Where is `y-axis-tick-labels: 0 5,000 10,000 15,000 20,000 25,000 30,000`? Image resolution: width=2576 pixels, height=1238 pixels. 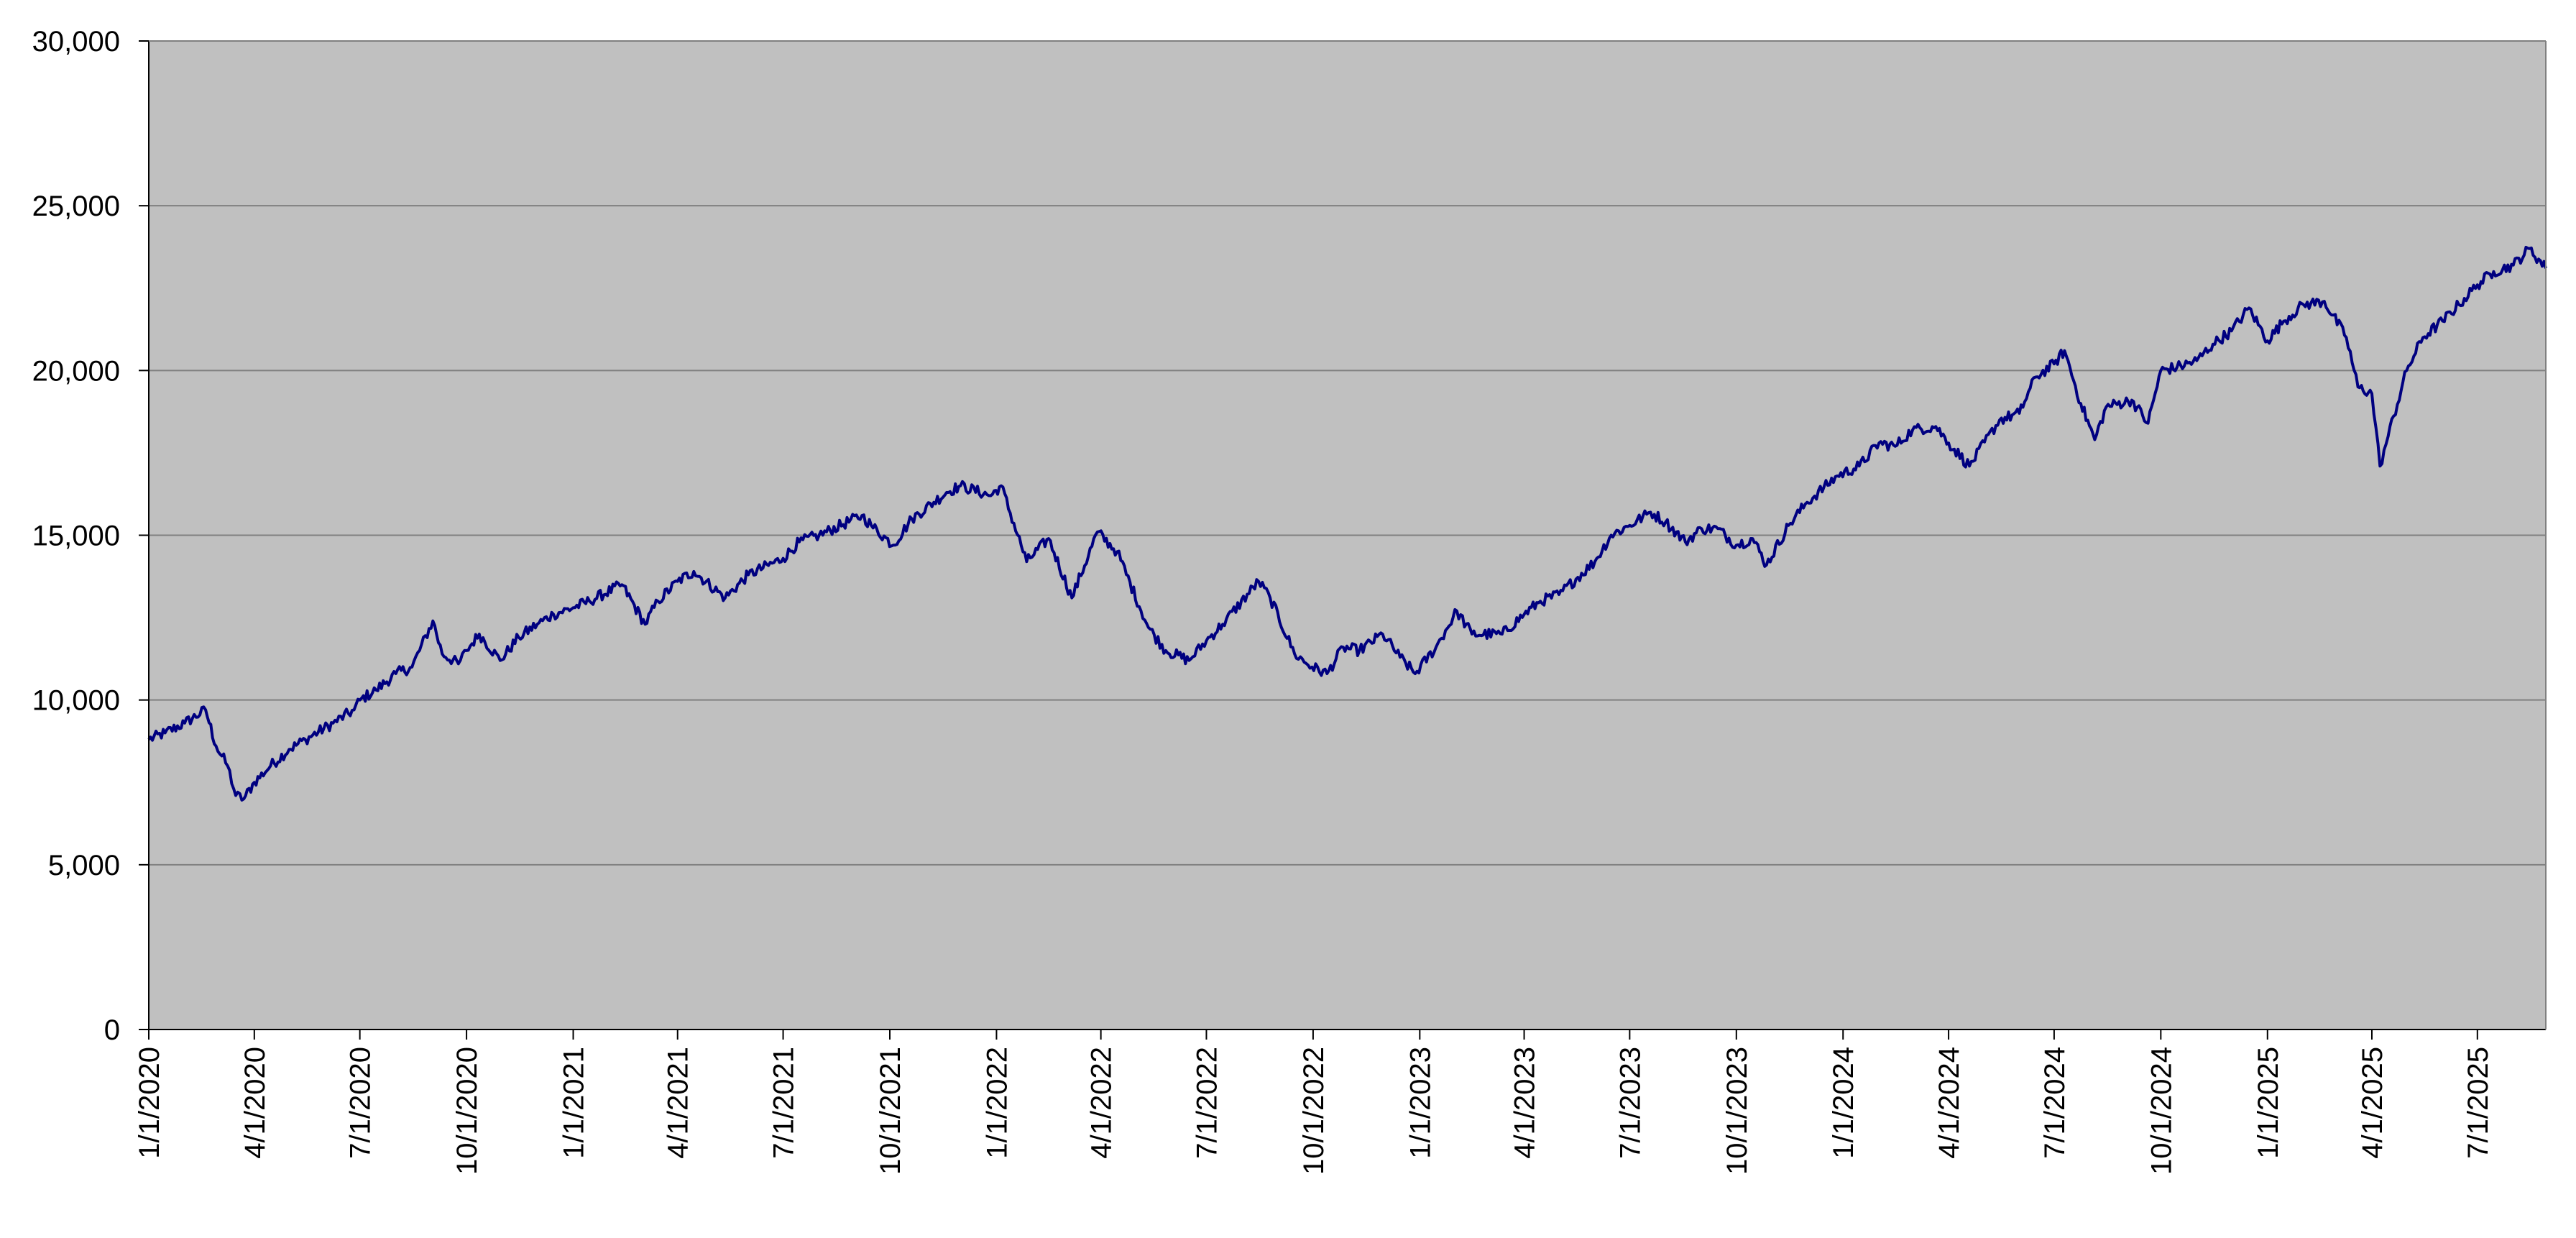 y-axis-tick-labels: 0 5,000 10,000 15,000 20,000 25,000 30,000 is located at coordinates (76, 536).